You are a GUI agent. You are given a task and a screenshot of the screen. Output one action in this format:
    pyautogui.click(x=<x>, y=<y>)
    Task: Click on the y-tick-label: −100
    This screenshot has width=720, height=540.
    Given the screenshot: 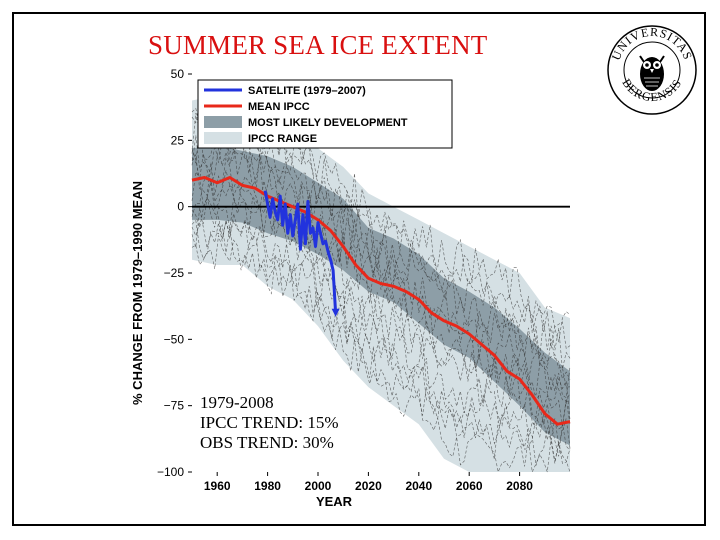 What is the action you would take?
    pyautogui.click(x=170, y=472)
    